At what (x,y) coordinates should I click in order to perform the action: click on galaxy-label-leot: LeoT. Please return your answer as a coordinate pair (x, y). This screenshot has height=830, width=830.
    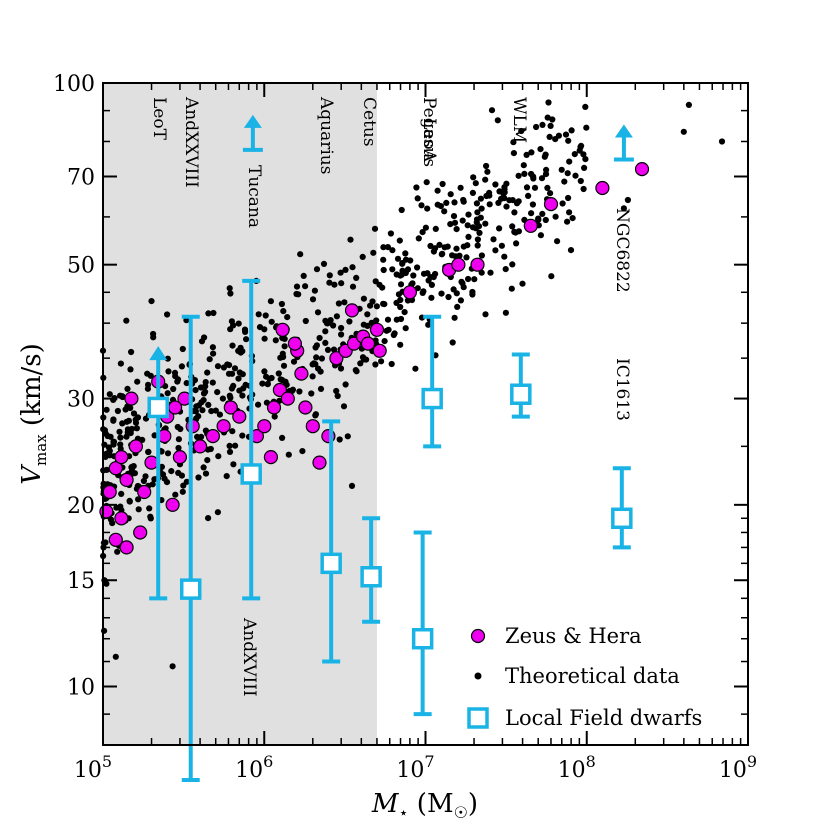
    Looking at the image, I should click on (159, 119).